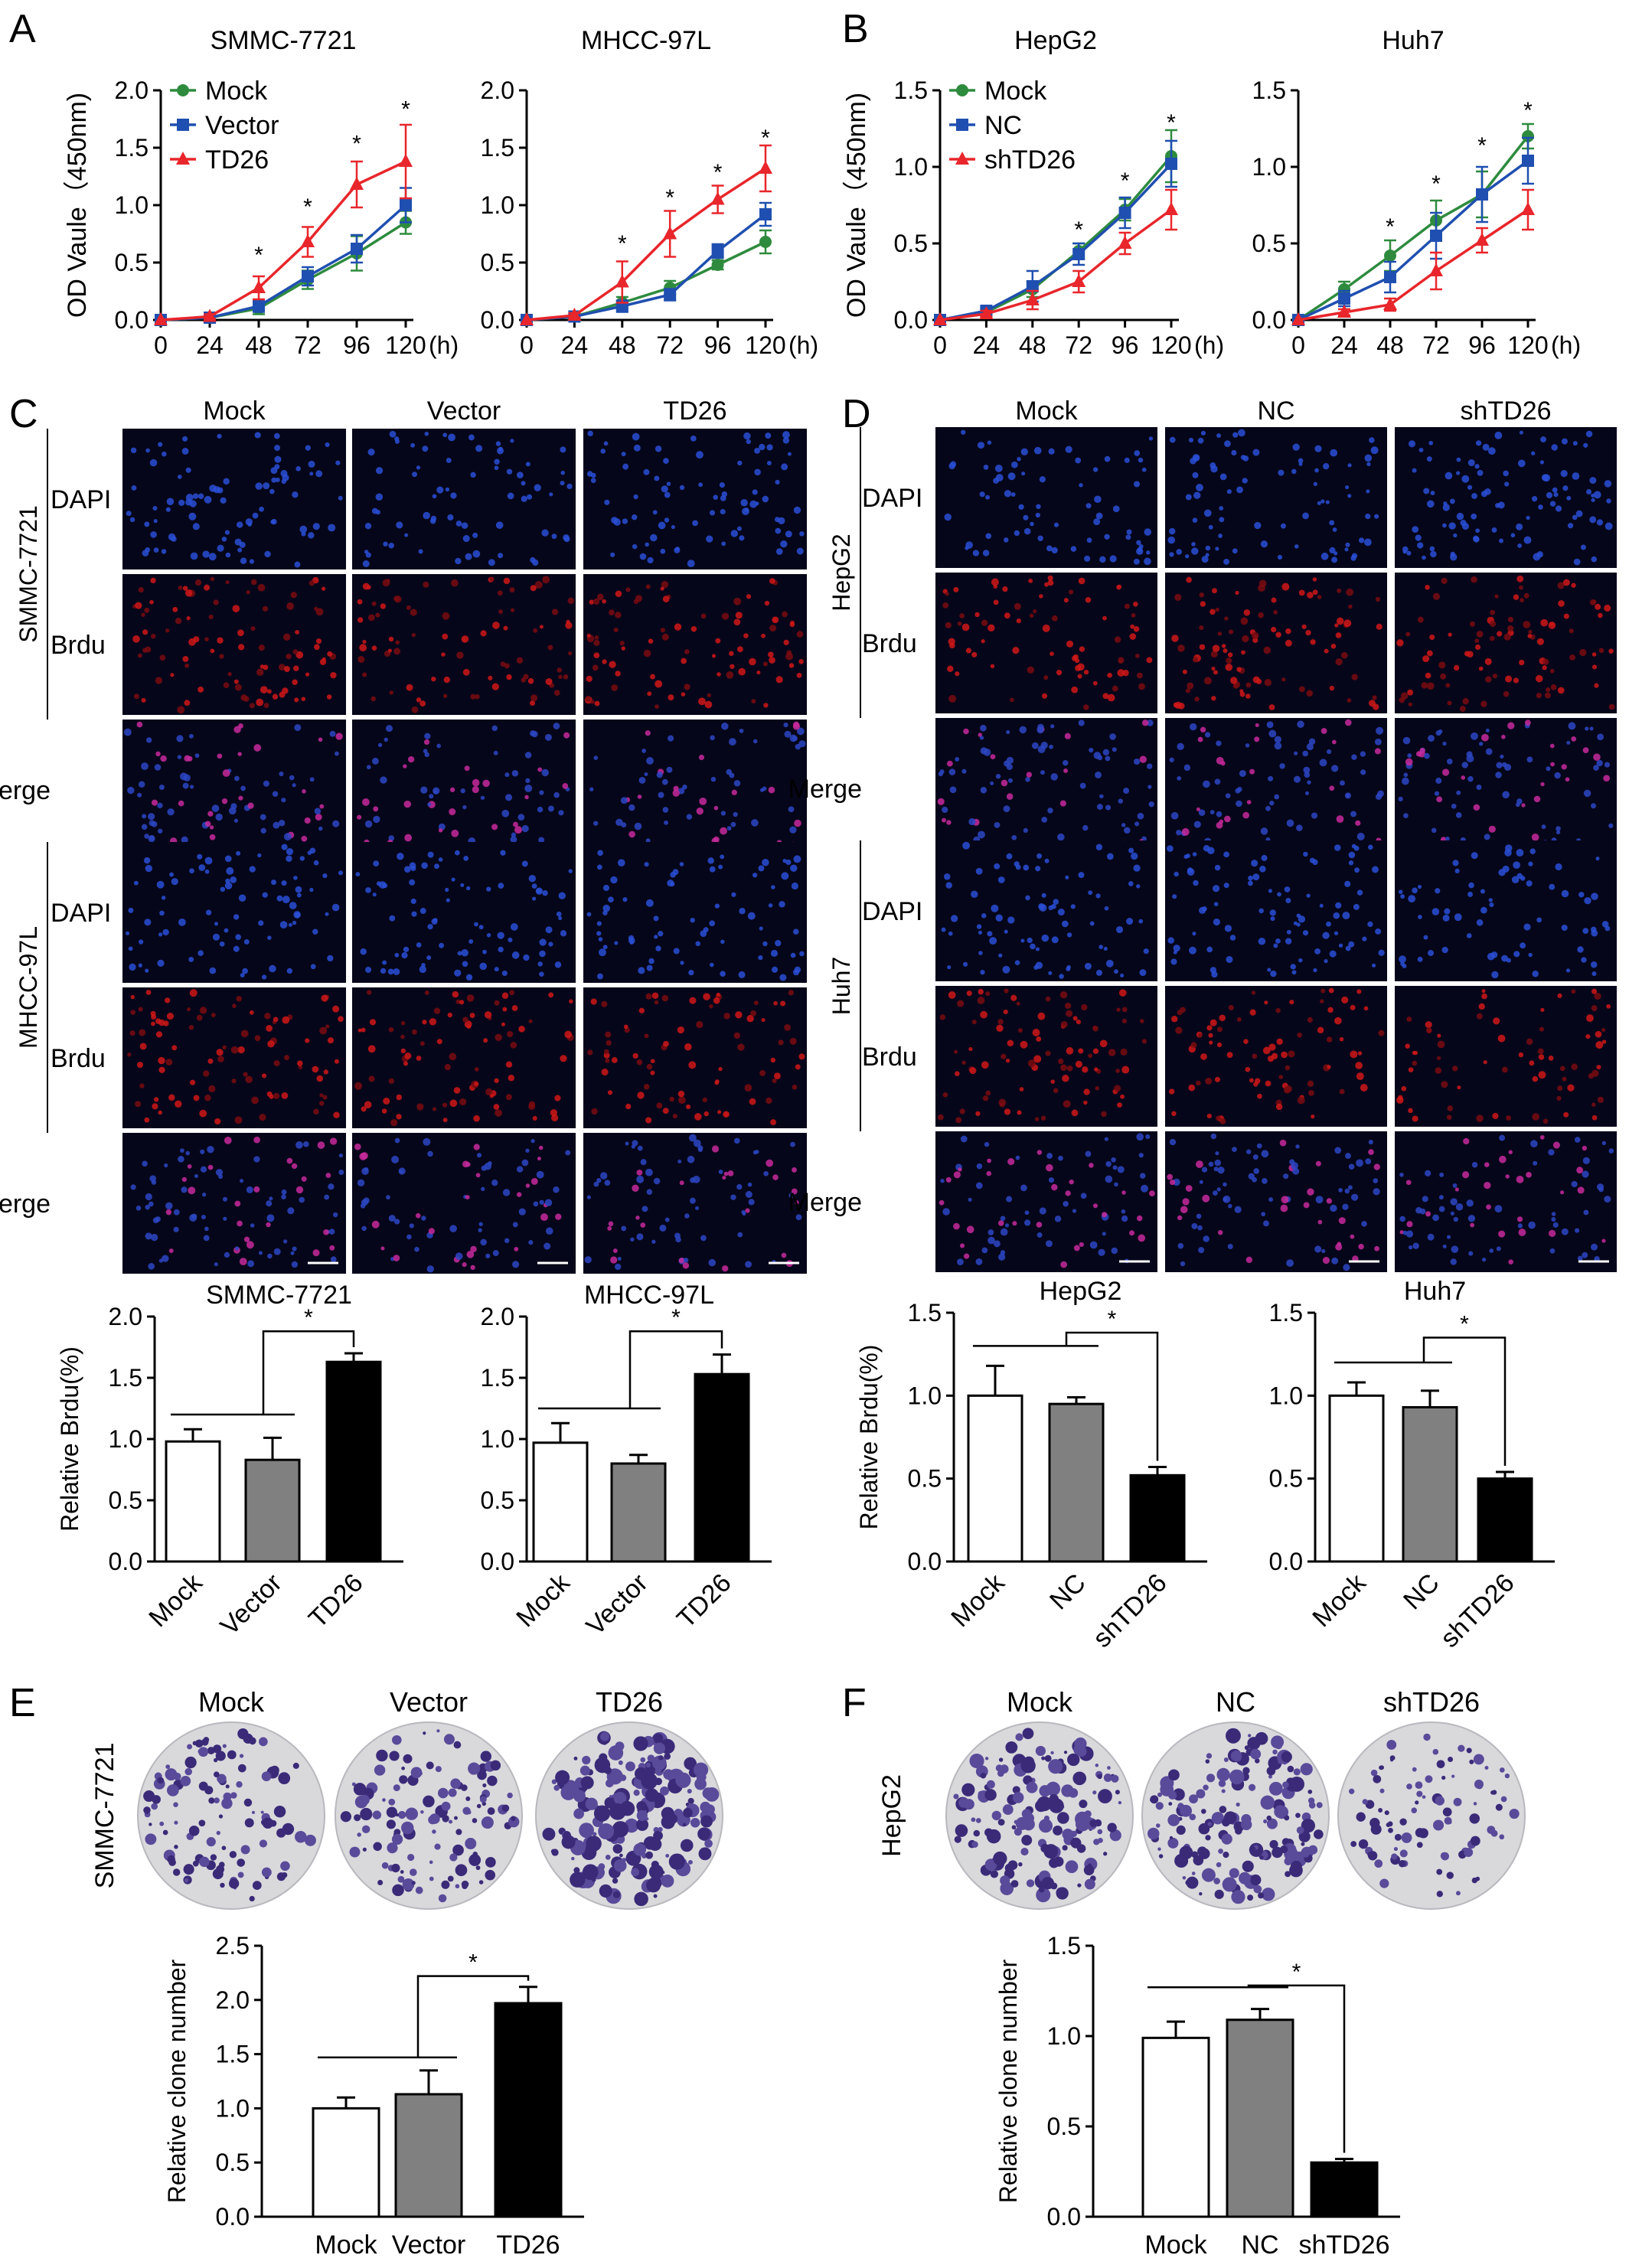  What do you see at coordinates (911, 244) in the screenshot?
I see `y-tick-label: 0.5` at bounding box center [911, 244].